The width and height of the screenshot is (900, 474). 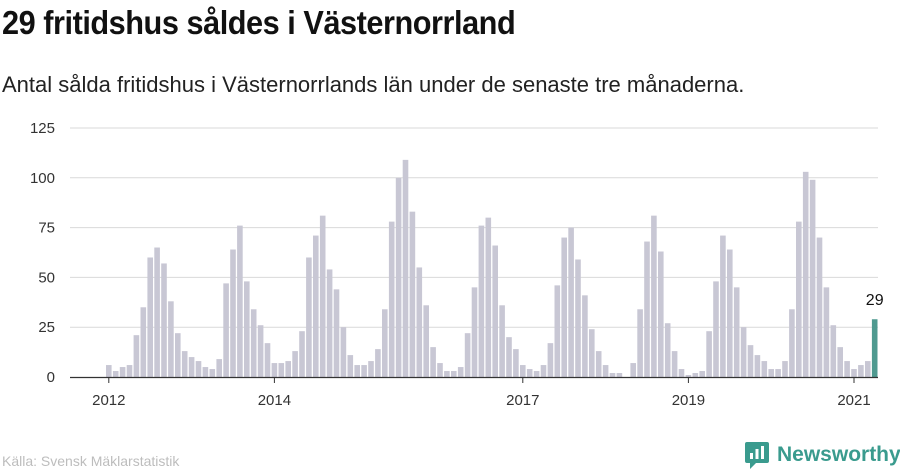 What do you see at coordinates (838, 454) in the screenshot?
I see `brand-name: Newsworthy` at bounding box center [838, 454].